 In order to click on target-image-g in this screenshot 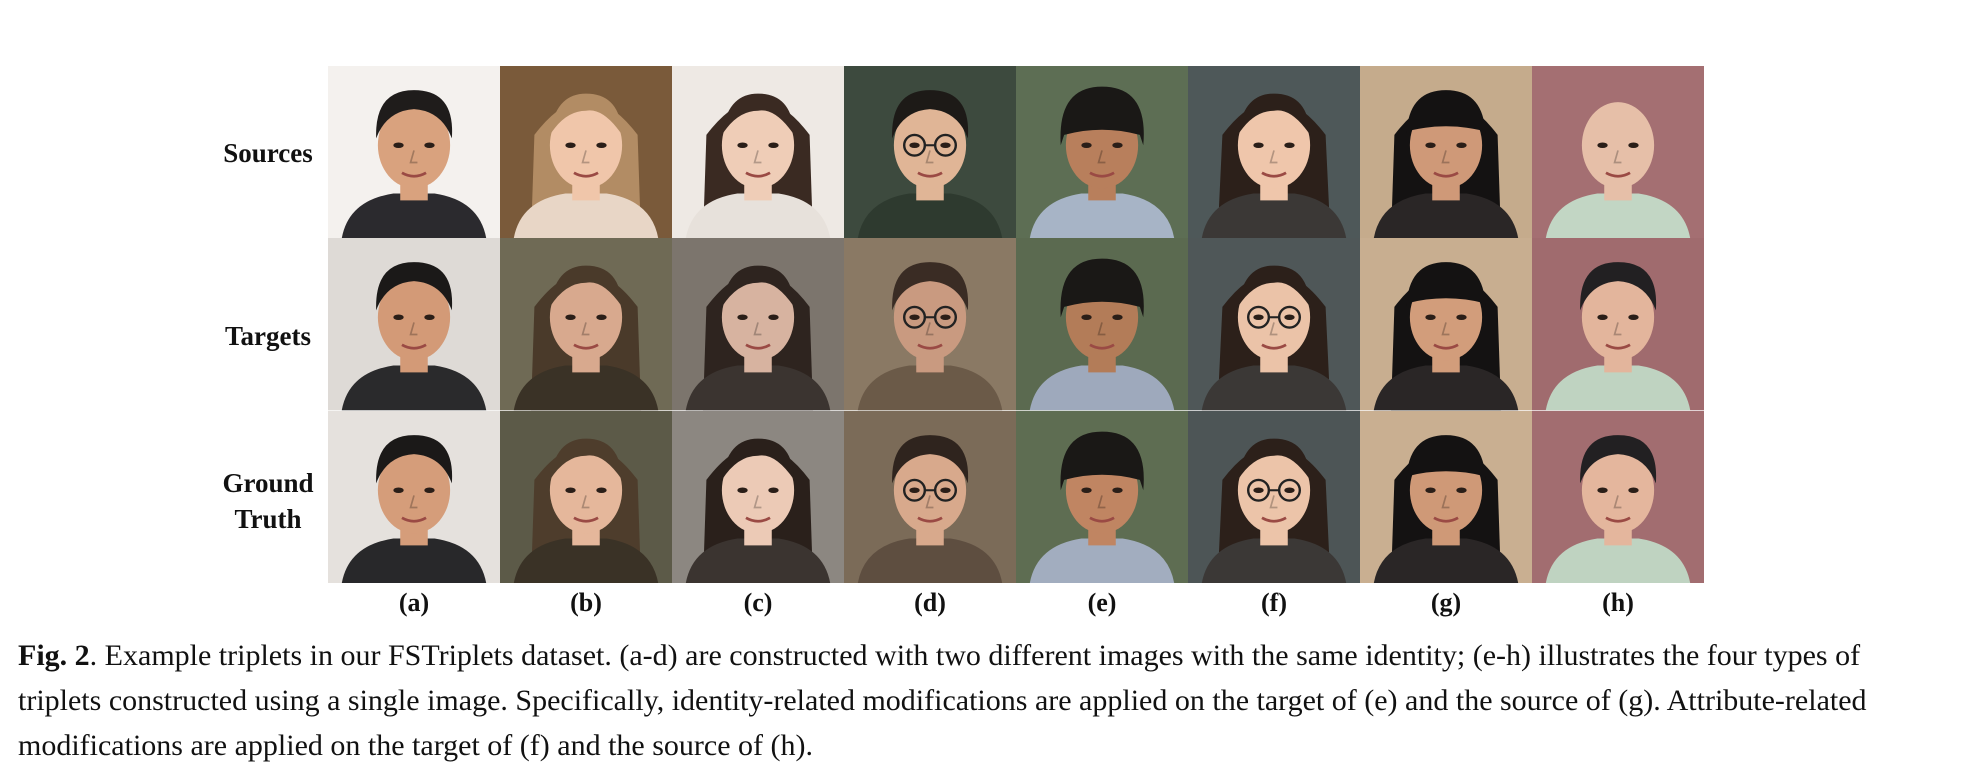, I will do `click(1446, 324)`.